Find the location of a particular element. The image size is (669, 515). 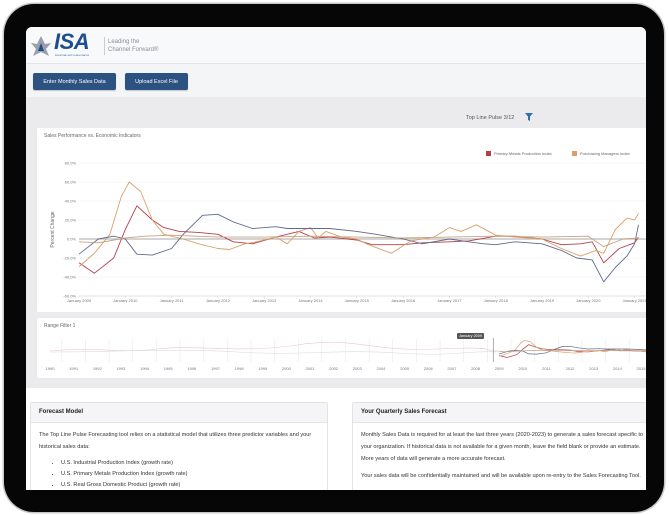

funnel-icon is located at coordinates (529, 117).